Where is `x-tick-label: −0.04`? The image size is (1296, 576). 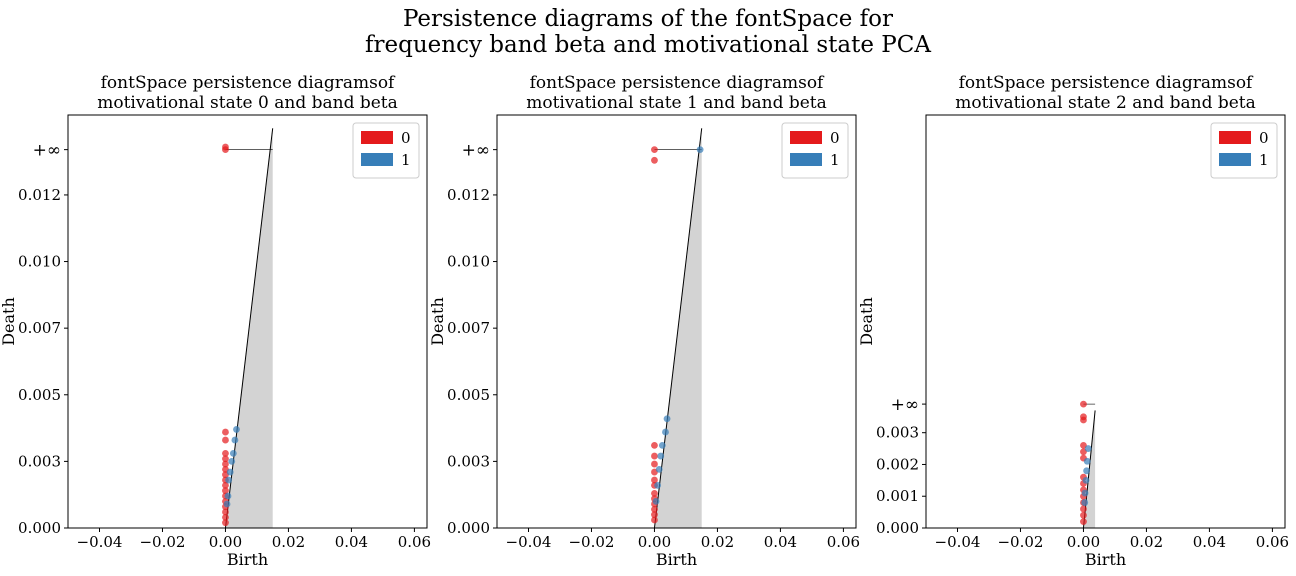 x-tick-label: −0.04 is located at coordinates (529, 542).